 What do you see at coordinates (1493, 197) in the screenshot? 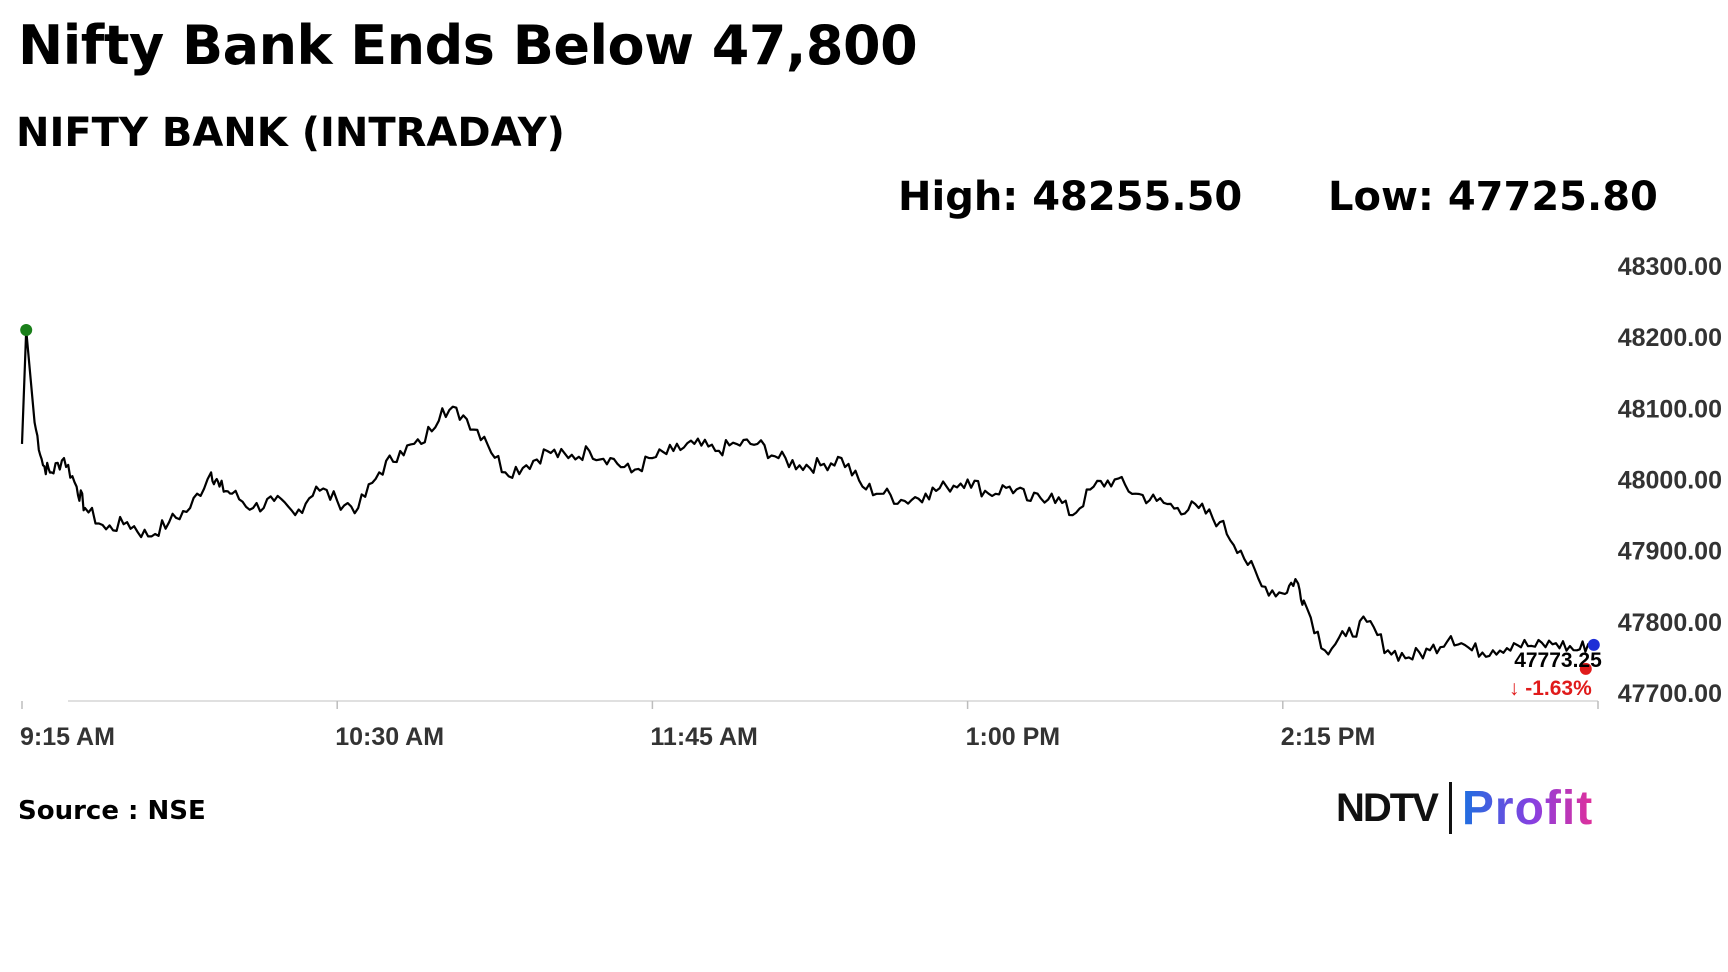
I see `day-low-stat: Low: 47725.80` at bounding box center [1493, 197].